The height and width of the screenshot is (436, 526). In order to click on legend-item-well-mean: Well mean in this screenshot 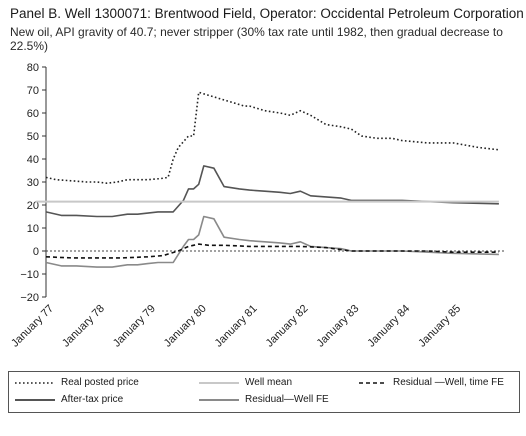, I will do `click(245, 382)`.